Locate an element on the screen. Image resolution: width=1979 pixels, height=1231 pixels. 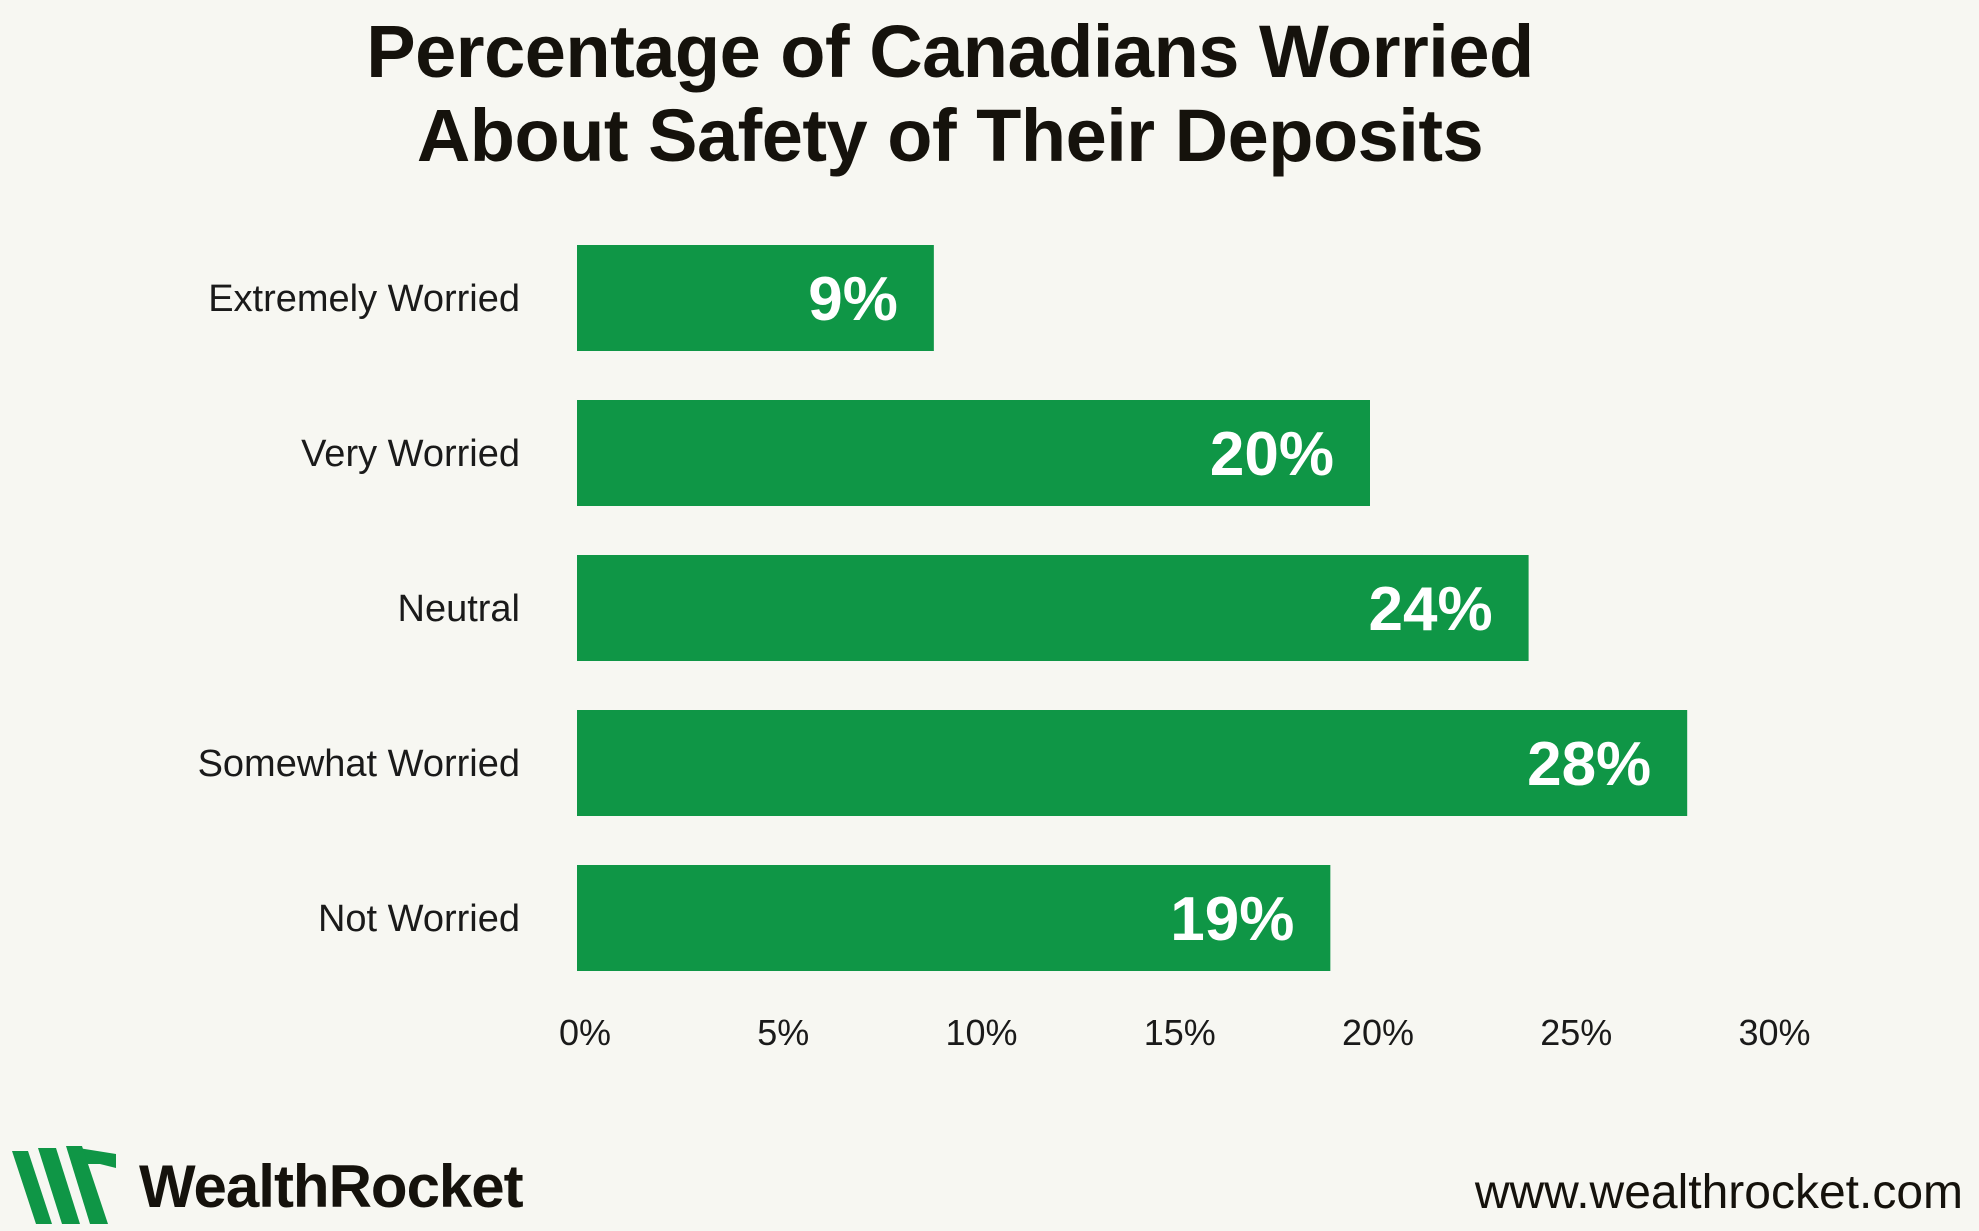
wealthrocket-logo-icon is located at coordinates (64, 1185).